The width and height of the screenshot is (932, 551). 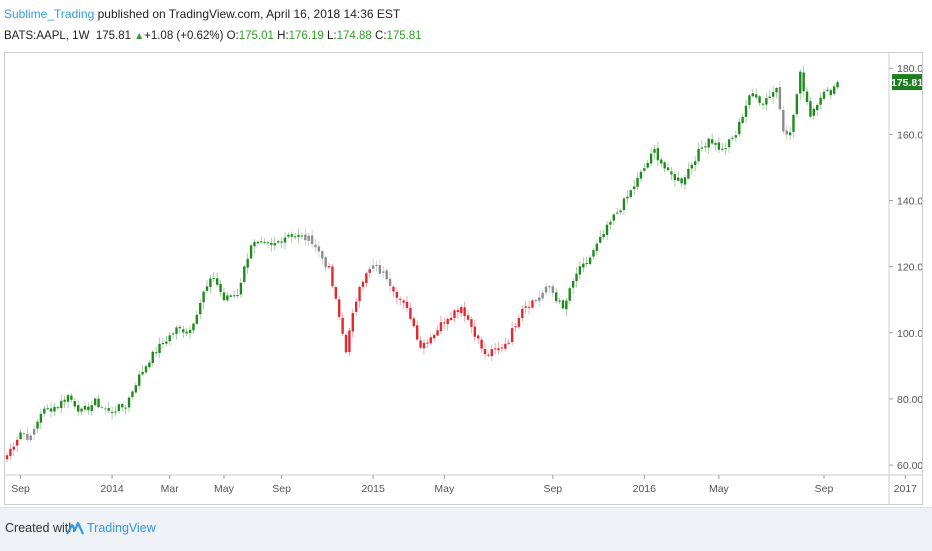 I want to click on author-link: Sublime_Trading, so click(x=49, y=14).